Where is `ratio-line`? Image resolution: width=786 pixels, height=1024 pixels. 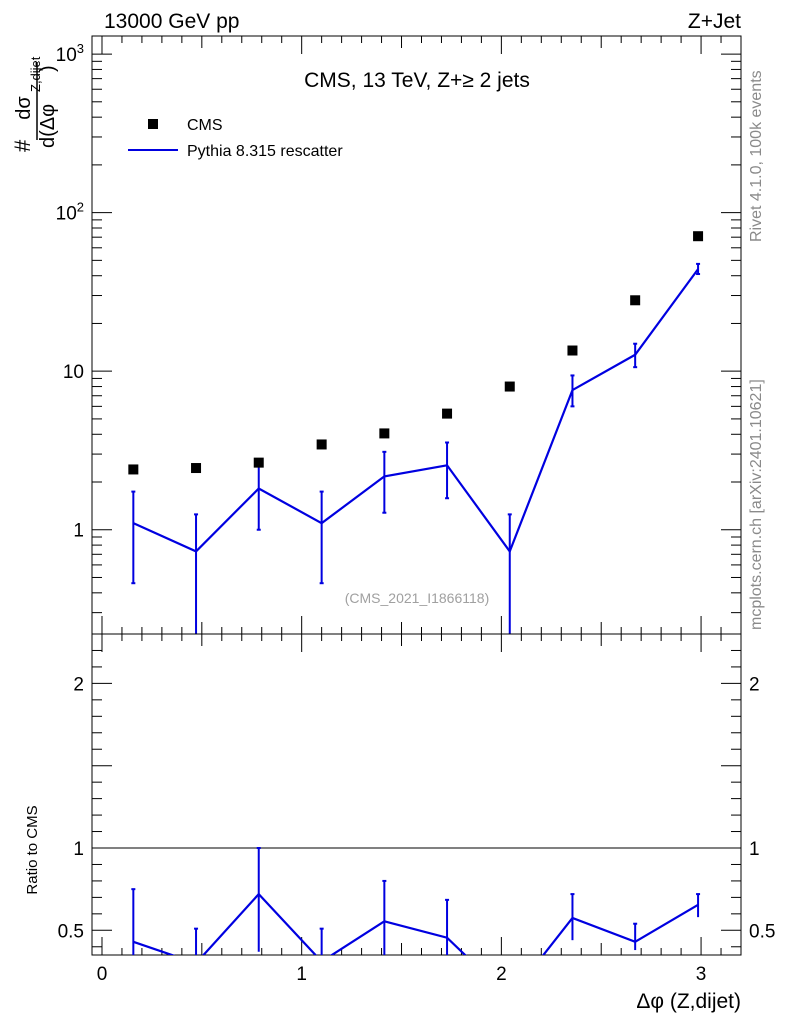
ratio-line is located at coordinates (415, 923).